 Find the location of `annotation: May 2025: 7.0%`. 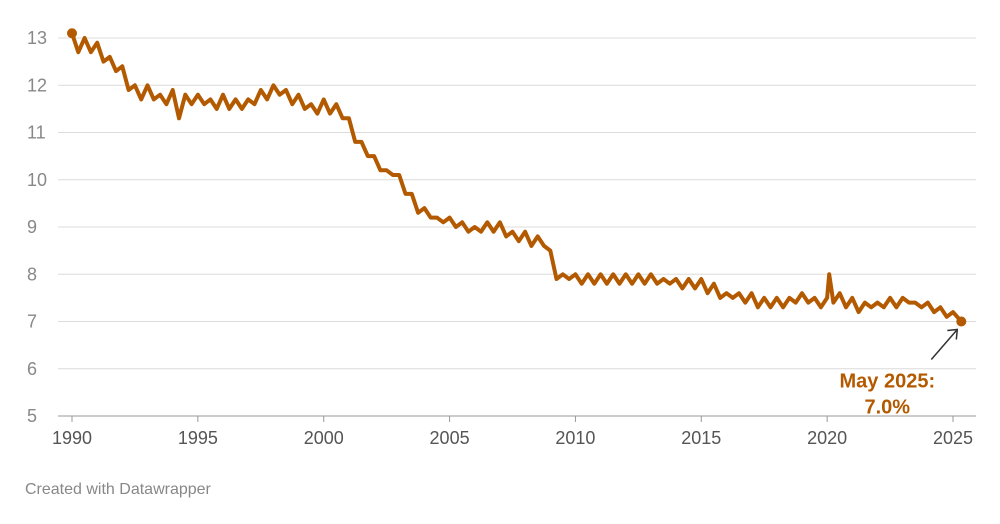

annotation: May 2025: 7.0% is located at coordinates (899, 373).